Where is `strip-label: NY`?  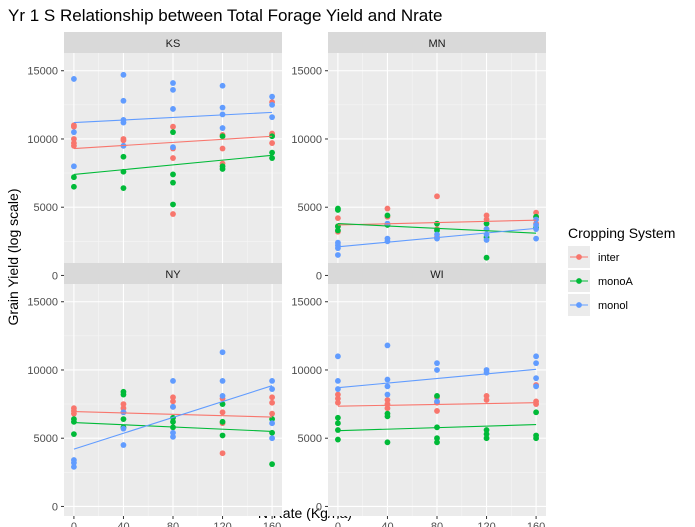
strip-label: NY is located at coordinates (173, 275).